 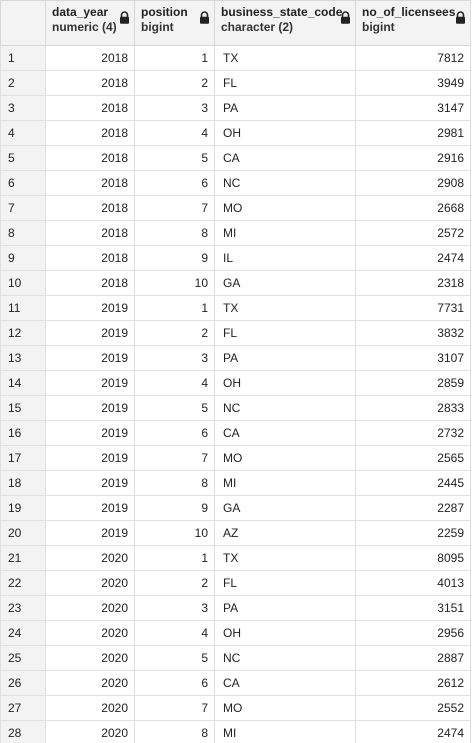 I want to click on table-row: 10 2018 10 GA 2318, so click(x=235, y=283).